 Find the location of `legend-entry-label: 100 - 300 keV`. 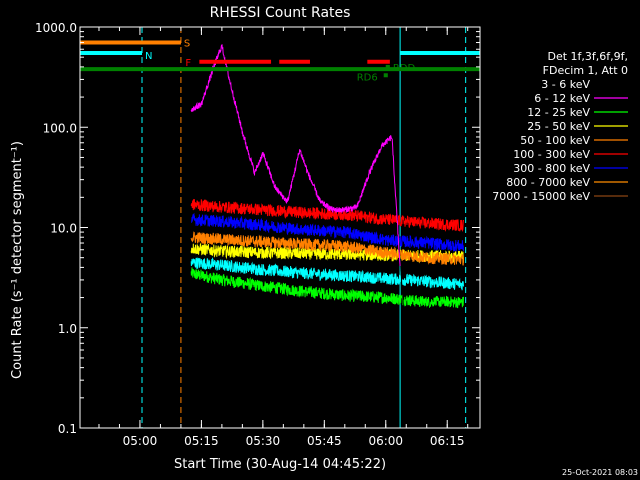

legend-entry-label: 100 - 300 keV is located at coordinates (551, 154).